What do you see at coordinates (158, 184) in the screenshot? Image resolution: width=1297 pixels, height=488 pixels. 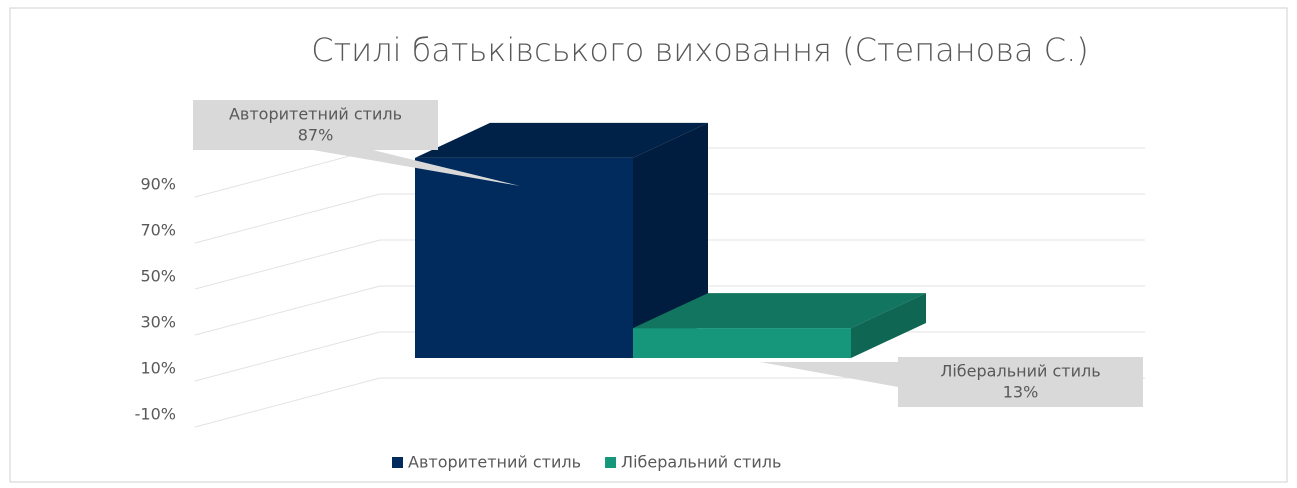 I see `y-tick-label: 90%` at bounding box center [158, 184].